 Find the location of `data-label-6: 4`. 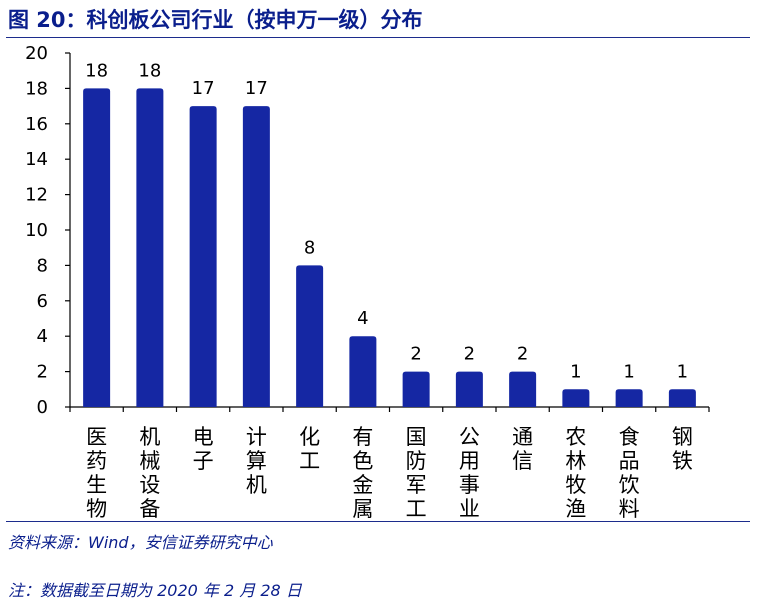

data-label-6: 4 is located at coordinates (362, 318).